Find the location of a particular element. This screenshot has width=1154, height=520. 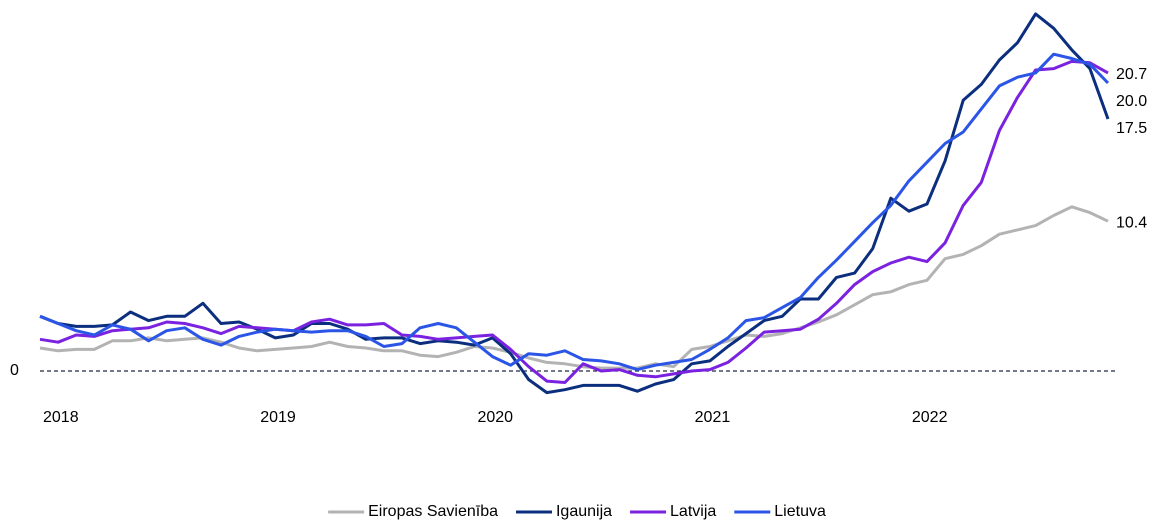

legend-label: Igaunija is located at coordinates (584, 511).